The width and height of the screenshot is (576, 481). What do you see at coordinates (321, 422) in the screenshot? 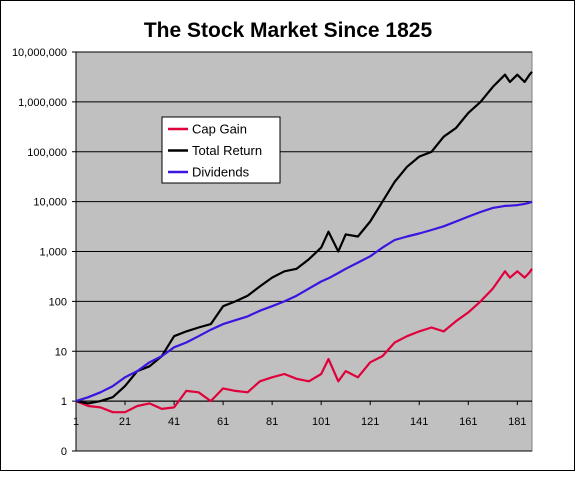
I see `x-tick-label: 101` at bounding box center [321, 422].